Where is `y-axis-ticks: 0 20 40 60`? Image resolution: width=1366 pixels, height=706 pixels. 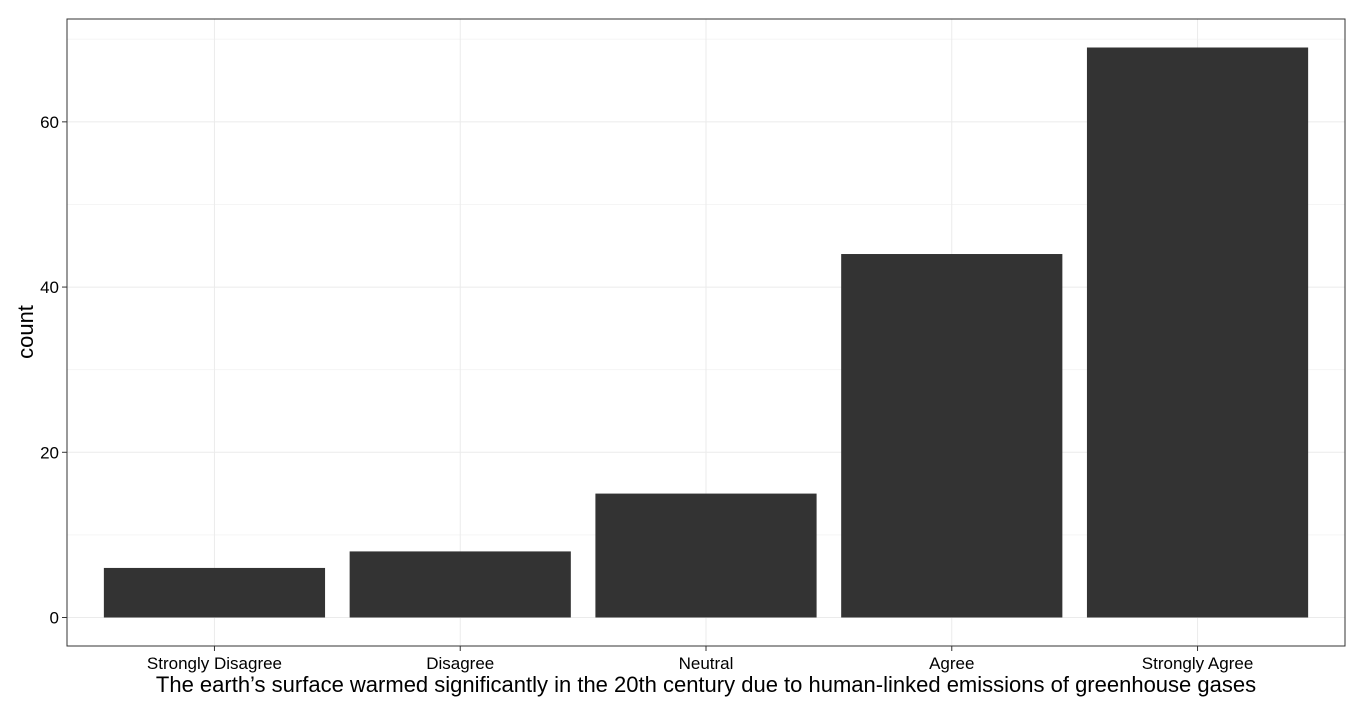
y-axis-ticks: 0 20 40 60 is located at coordinates (53, 370).